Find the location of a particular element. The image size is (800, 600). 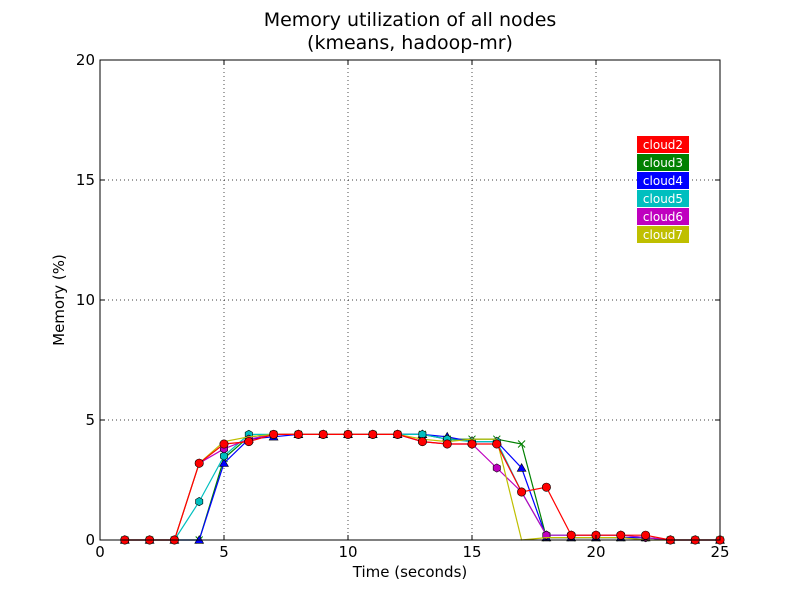

data-point-cloud3 is located at coordinates (521, 444).